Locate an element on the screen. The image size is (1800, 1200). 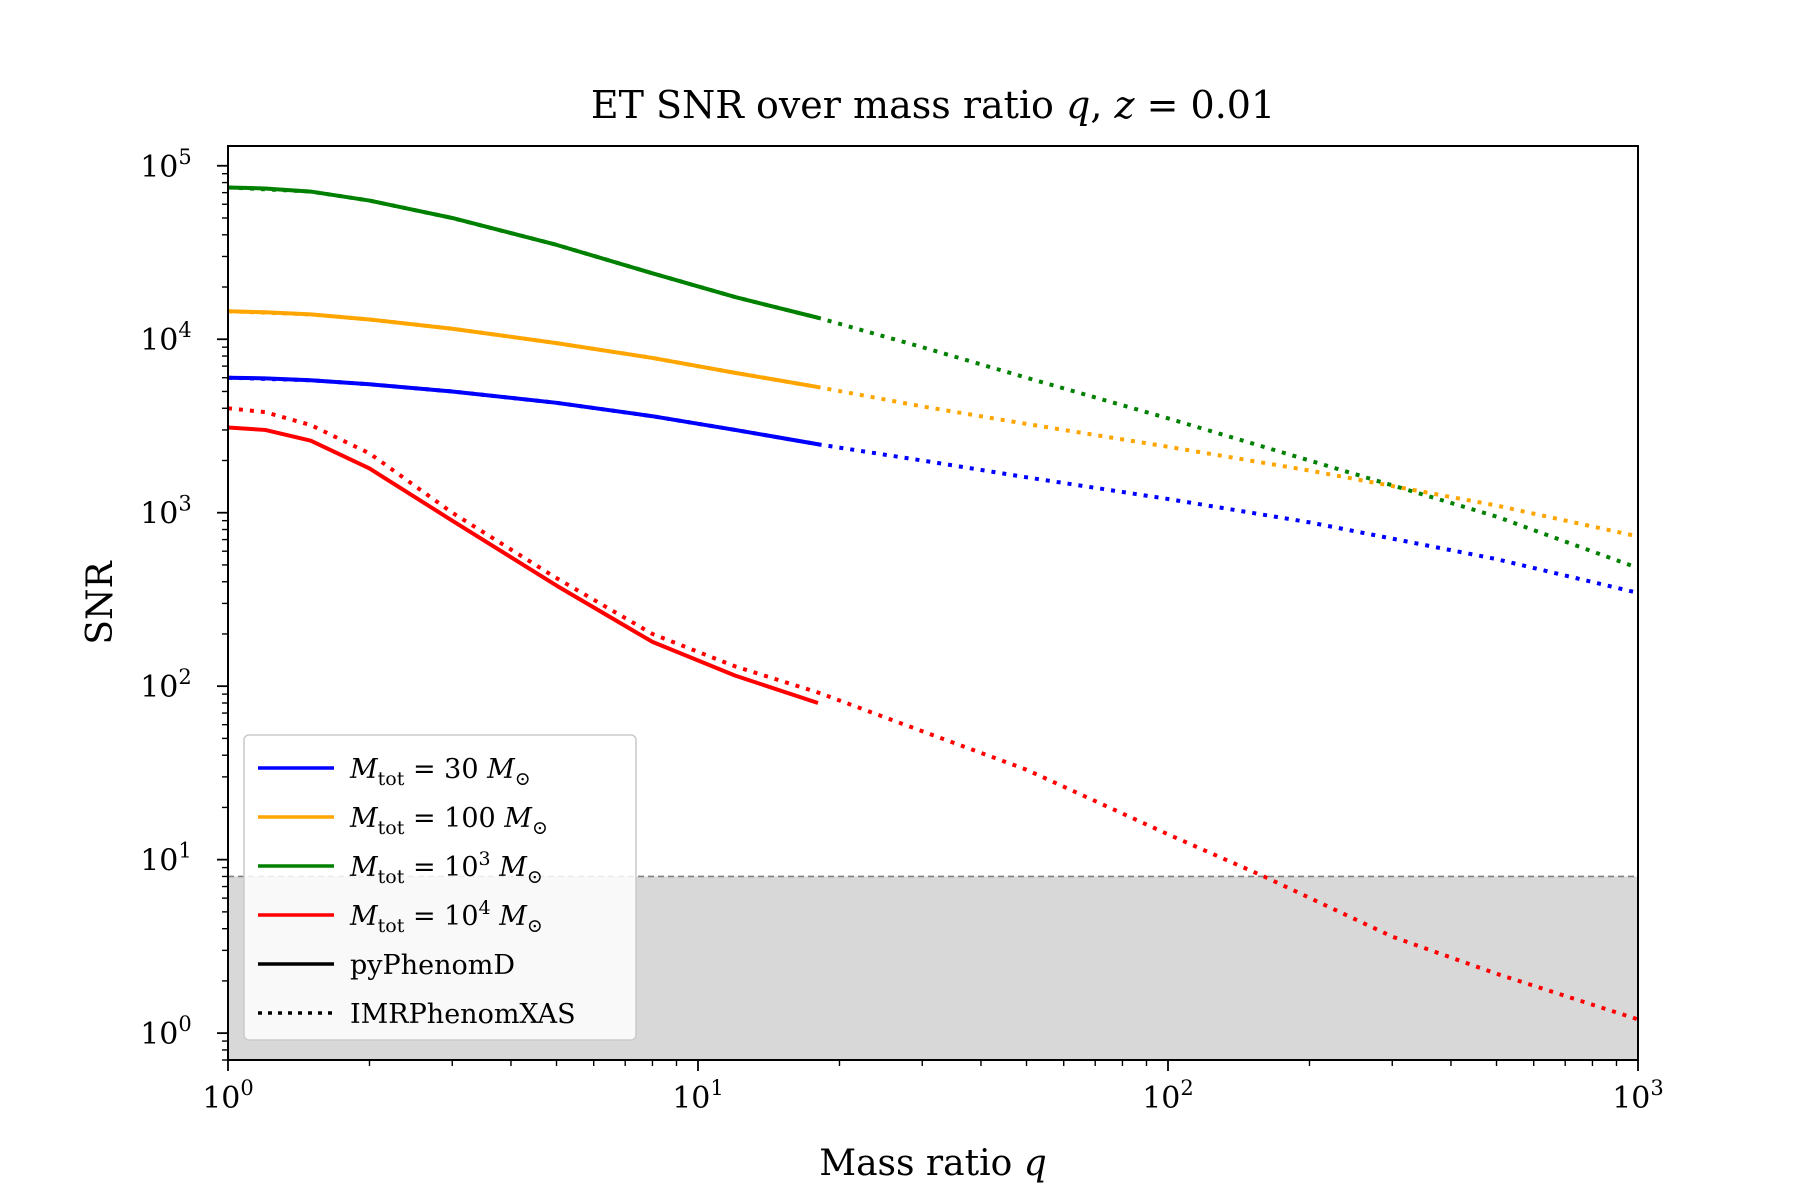
x-tick-label: 10¹ is located at coordinates (698, 1096).